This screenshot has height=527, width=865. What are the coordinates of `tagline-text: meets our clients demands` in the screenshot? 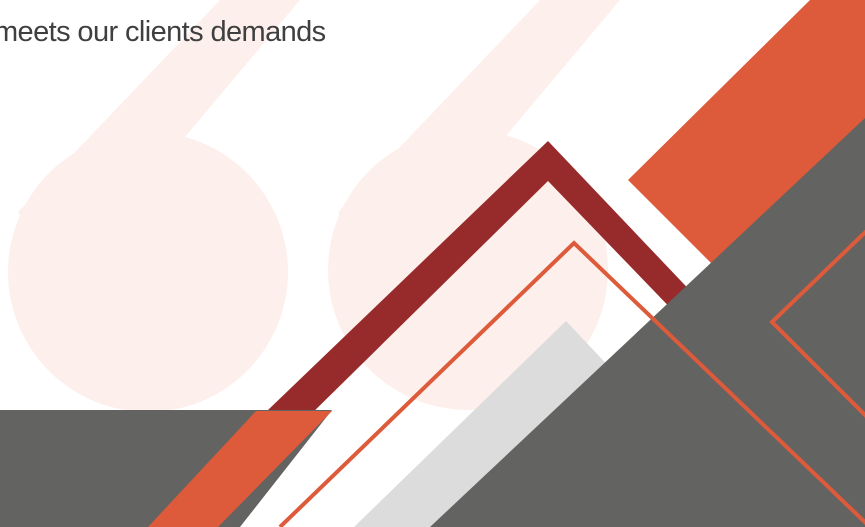 It's located at (163, 32).